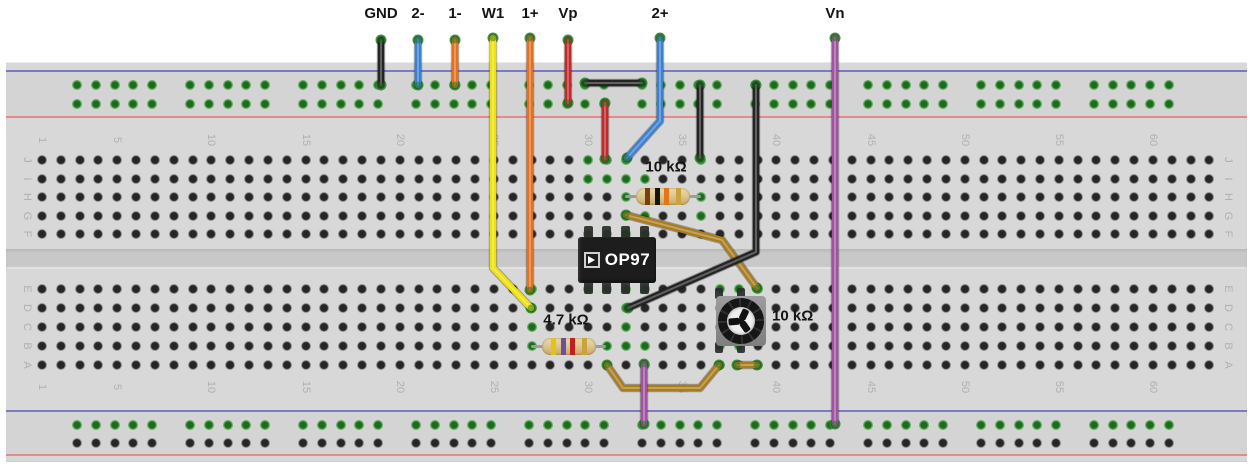 The height and width of the screenshot is (473, 1253). What do you see at coordinates (572, 346) in the screenshot?
I see `resistor-4k7-band` at bounding box center [572, 346].